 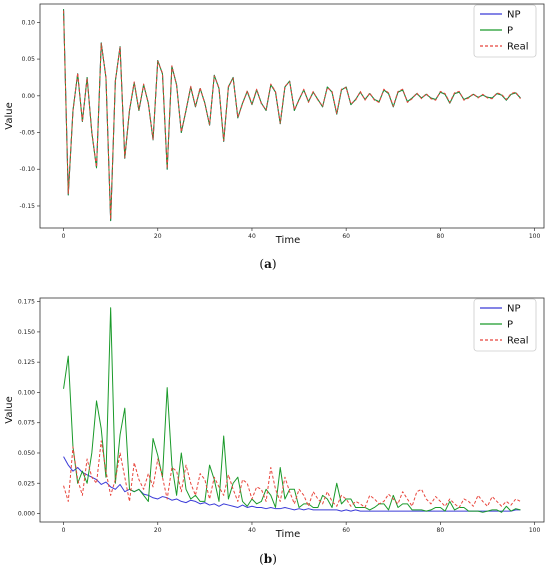 What do you see at coordinates (268, 559) in the screenshot?
I see `panel-caption-b: (b)` at bounding box center [268, 559].